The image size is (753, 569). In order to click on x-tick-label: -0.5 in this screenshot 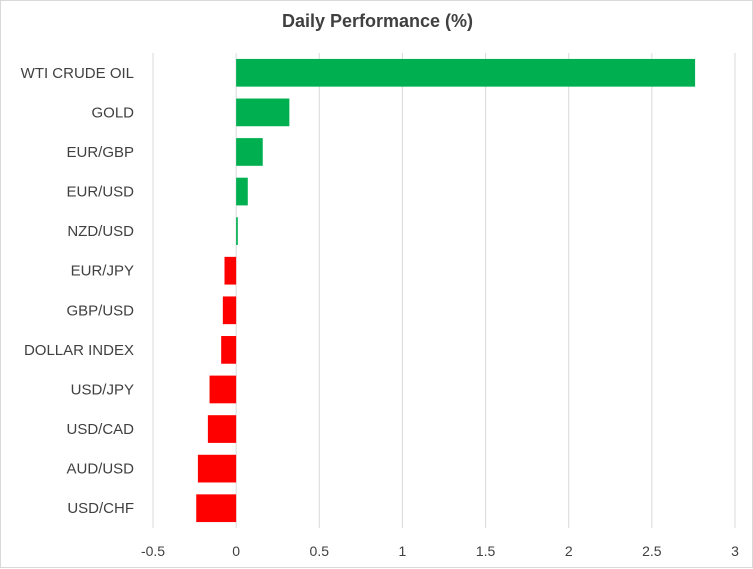, I will do `click(153, 551)`.